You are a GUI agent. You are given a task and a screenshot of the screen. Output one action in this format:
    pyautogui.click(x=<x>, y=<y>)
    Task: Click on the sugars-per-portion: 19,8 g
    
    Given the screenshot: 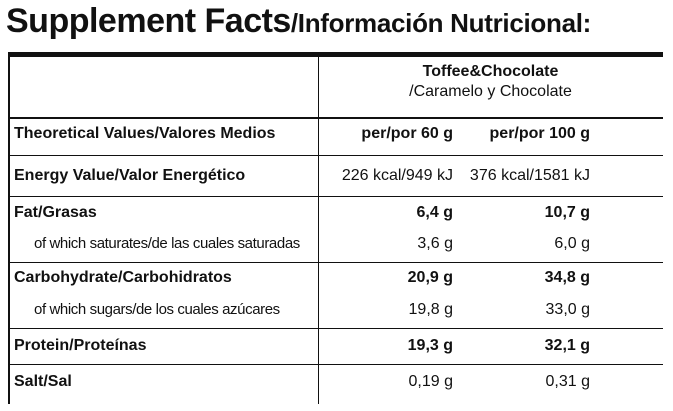 What is the action you would take?
    pyautogui.click(x=430, y=309)
    